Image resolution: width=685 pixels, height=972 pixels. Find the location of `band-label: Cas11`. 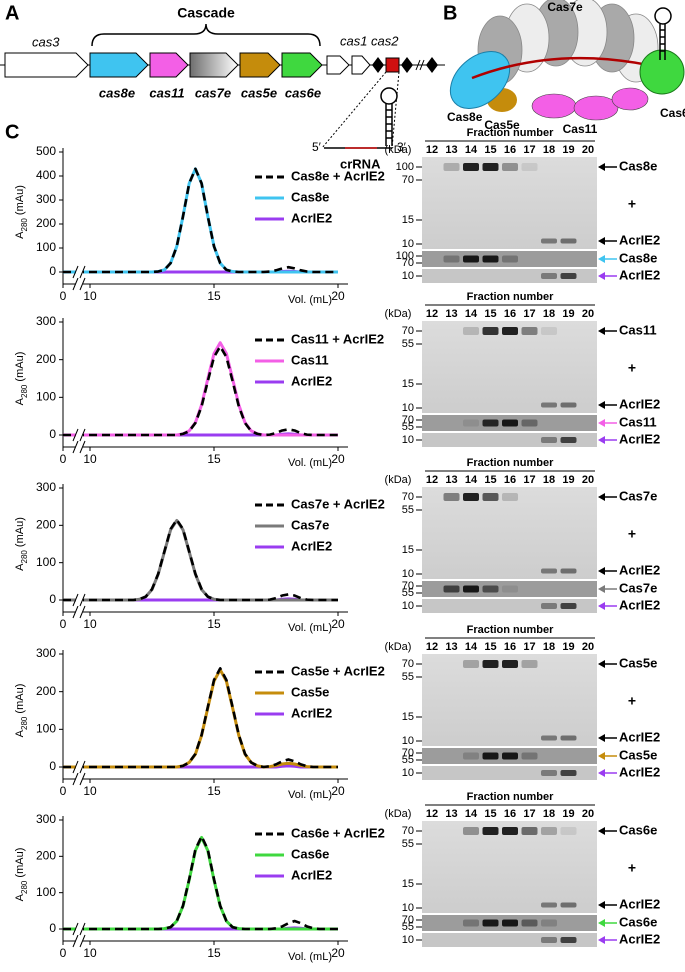

band-label: Cas11 is located at coordinates (638, 421).